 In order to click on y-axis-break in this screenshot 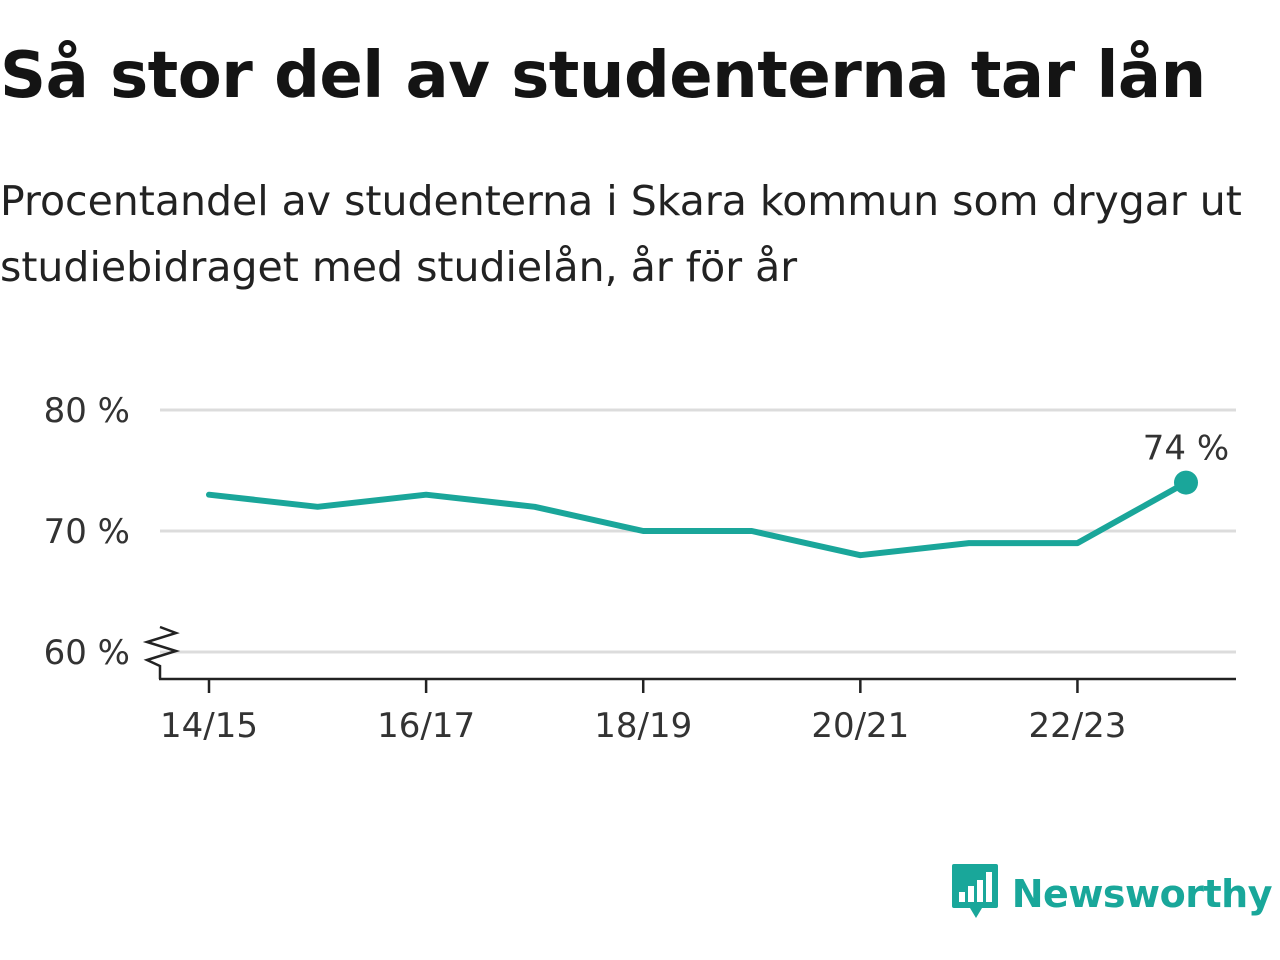, I will do `click(161, 652)`.